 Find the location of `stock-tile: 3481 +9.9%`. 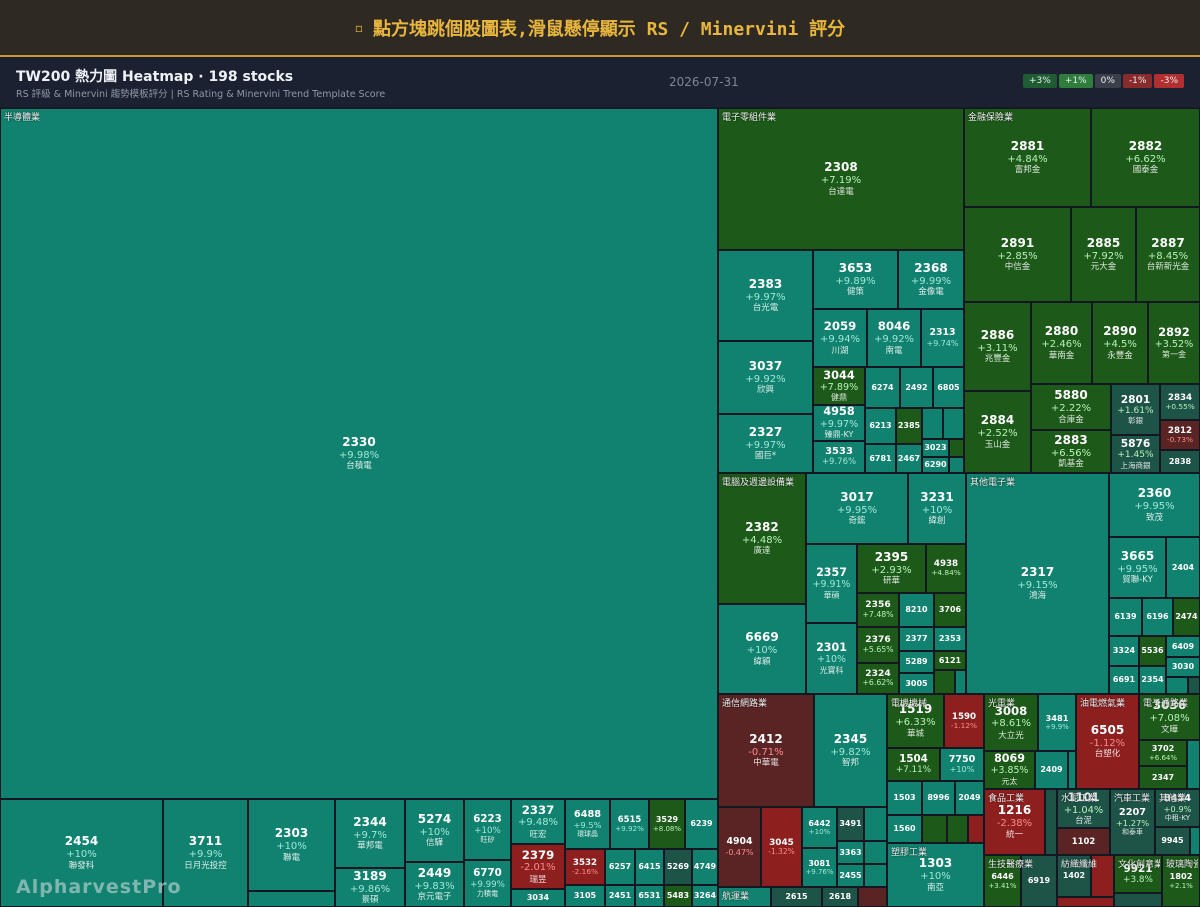

stock-tile: 3481 +9.9% is located at coordinates (1057, 722).